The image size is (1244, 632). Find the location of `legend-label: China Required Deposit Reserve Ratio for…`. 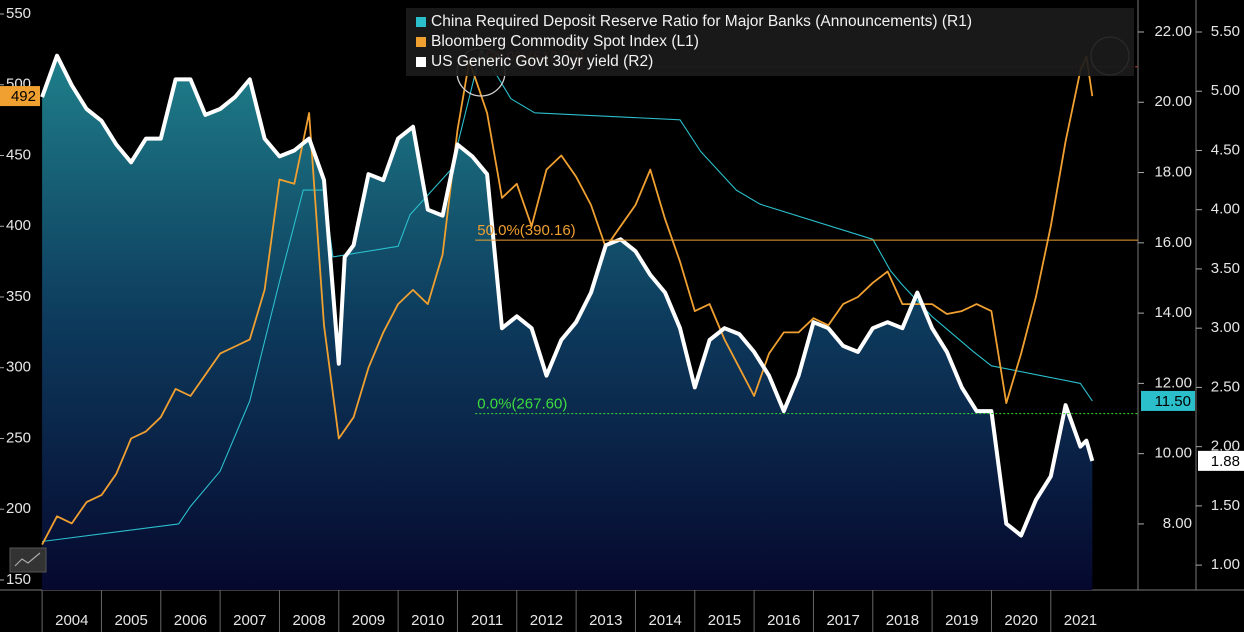

legend-label: China Required Deposit Reserve Ratio for… is located at coordinates (701, 21).